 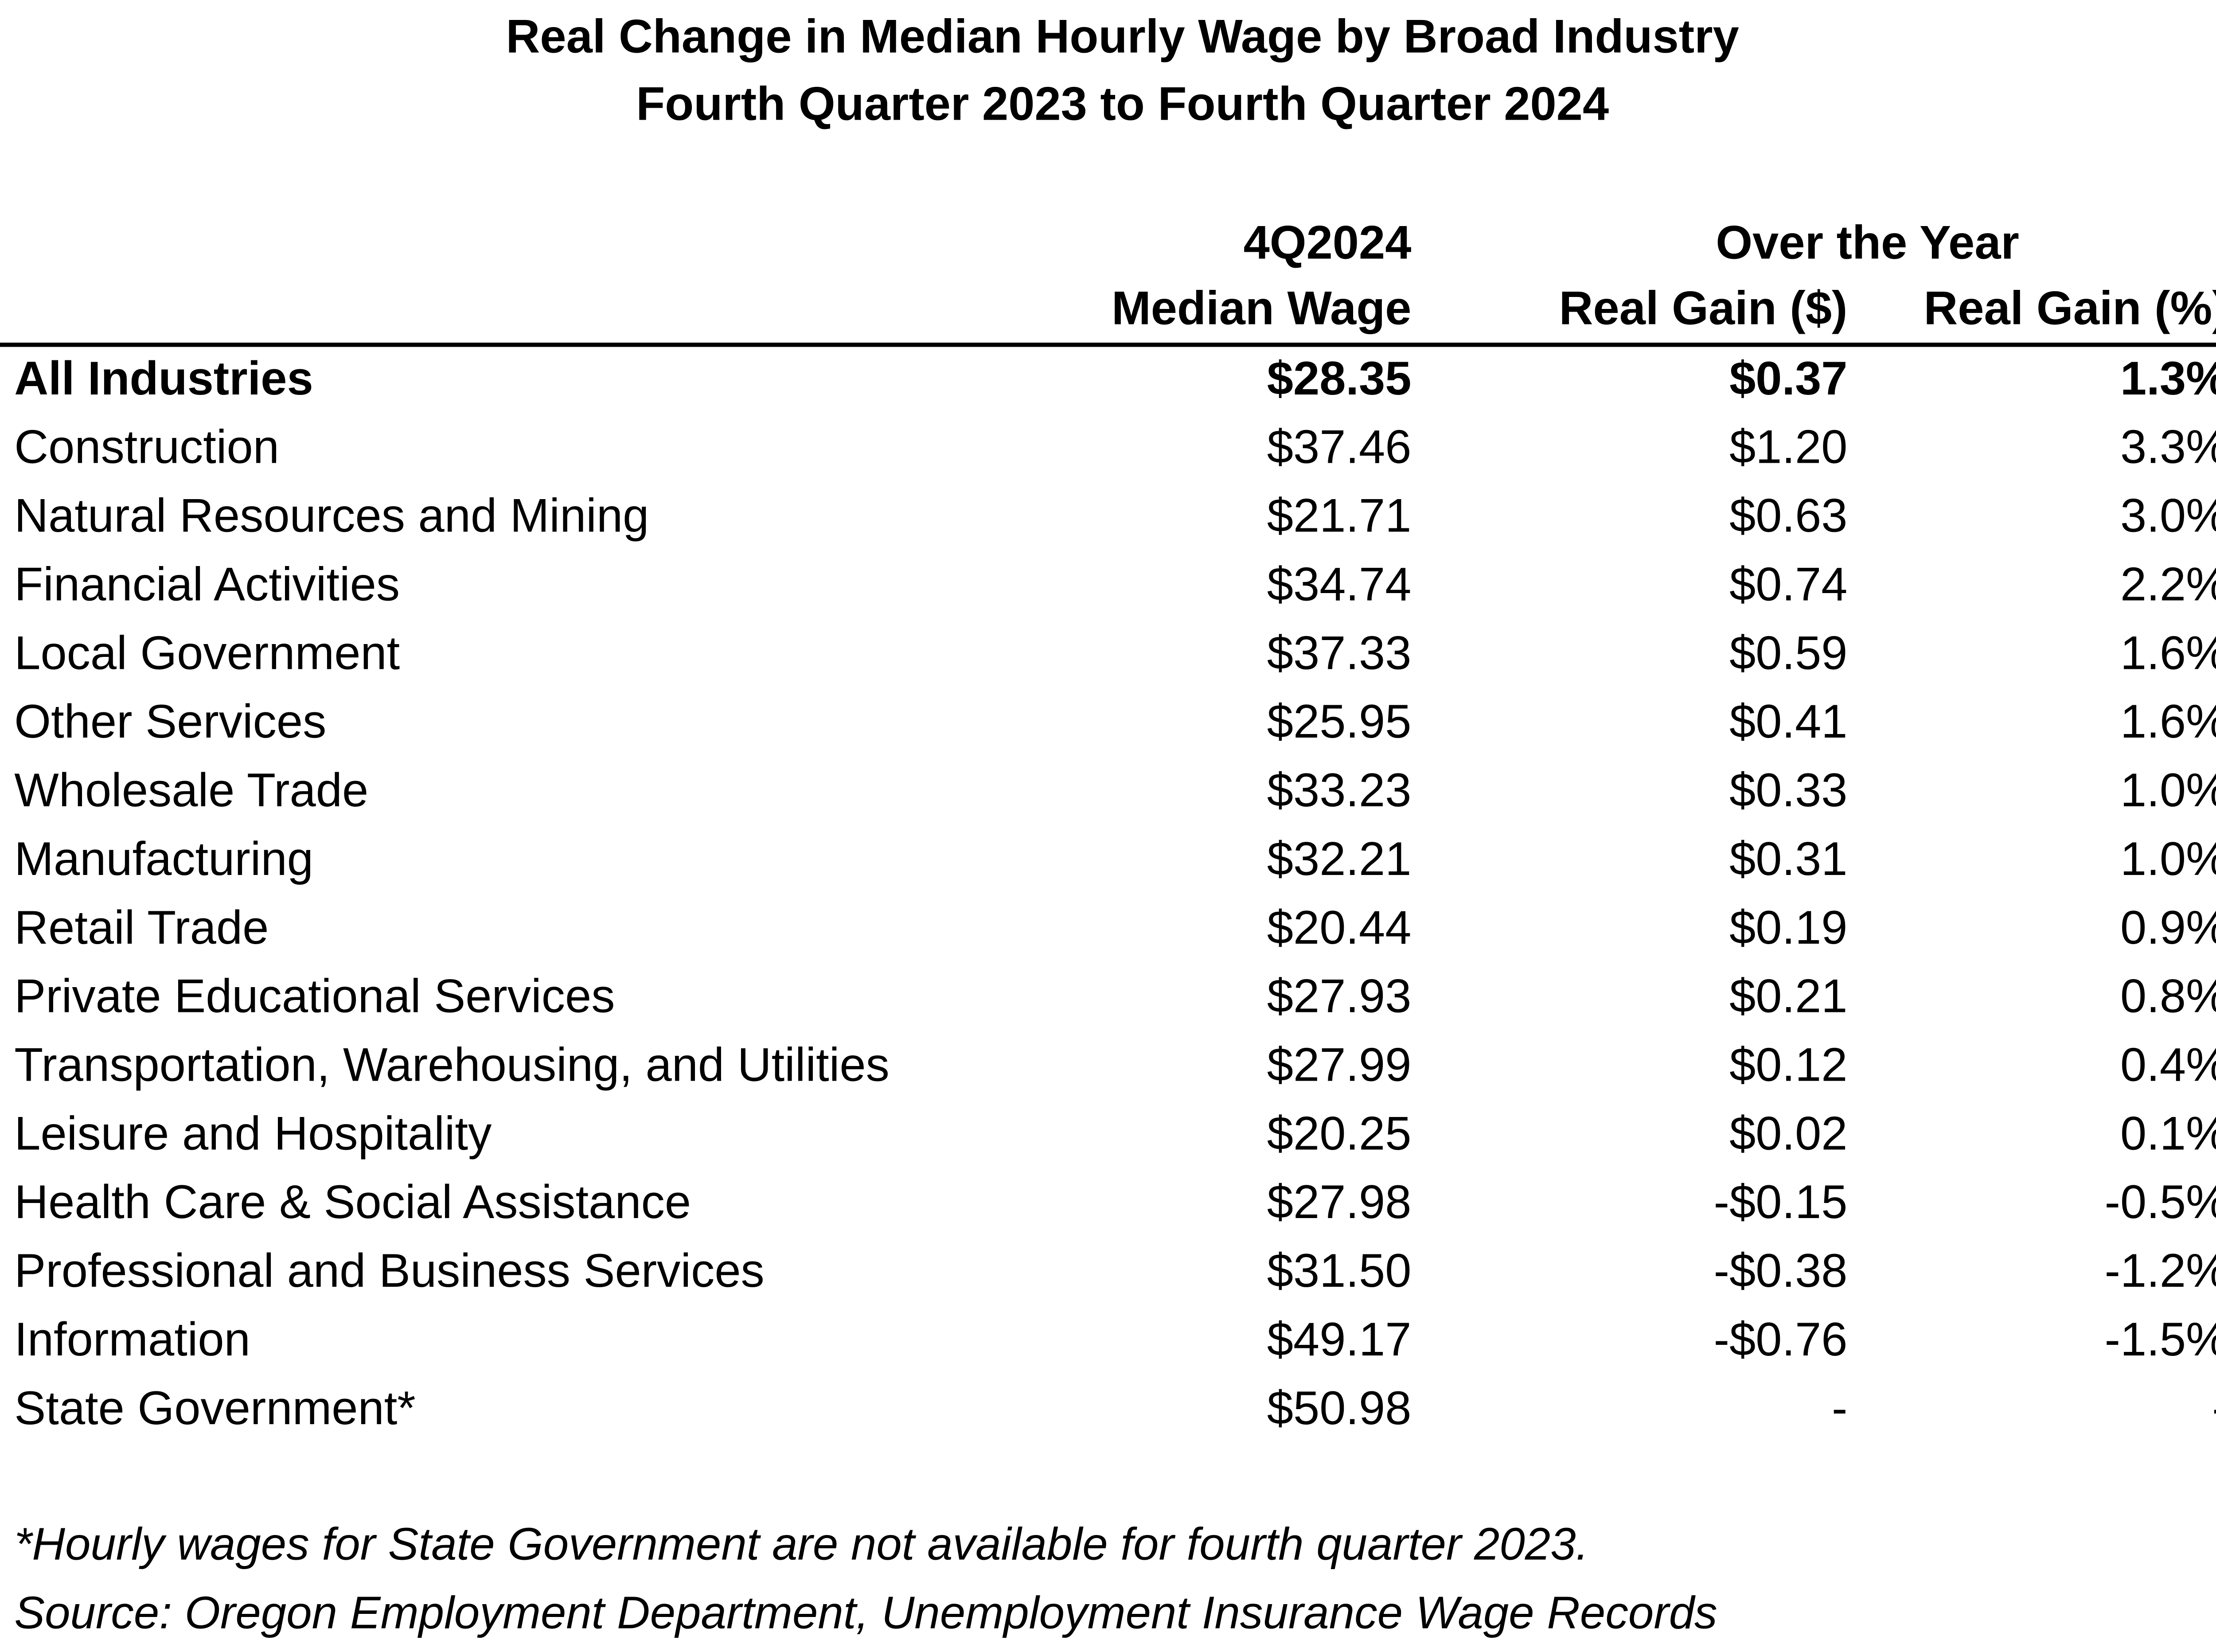 I want to click on cell: $32.21, so click(x=1339, y=859).